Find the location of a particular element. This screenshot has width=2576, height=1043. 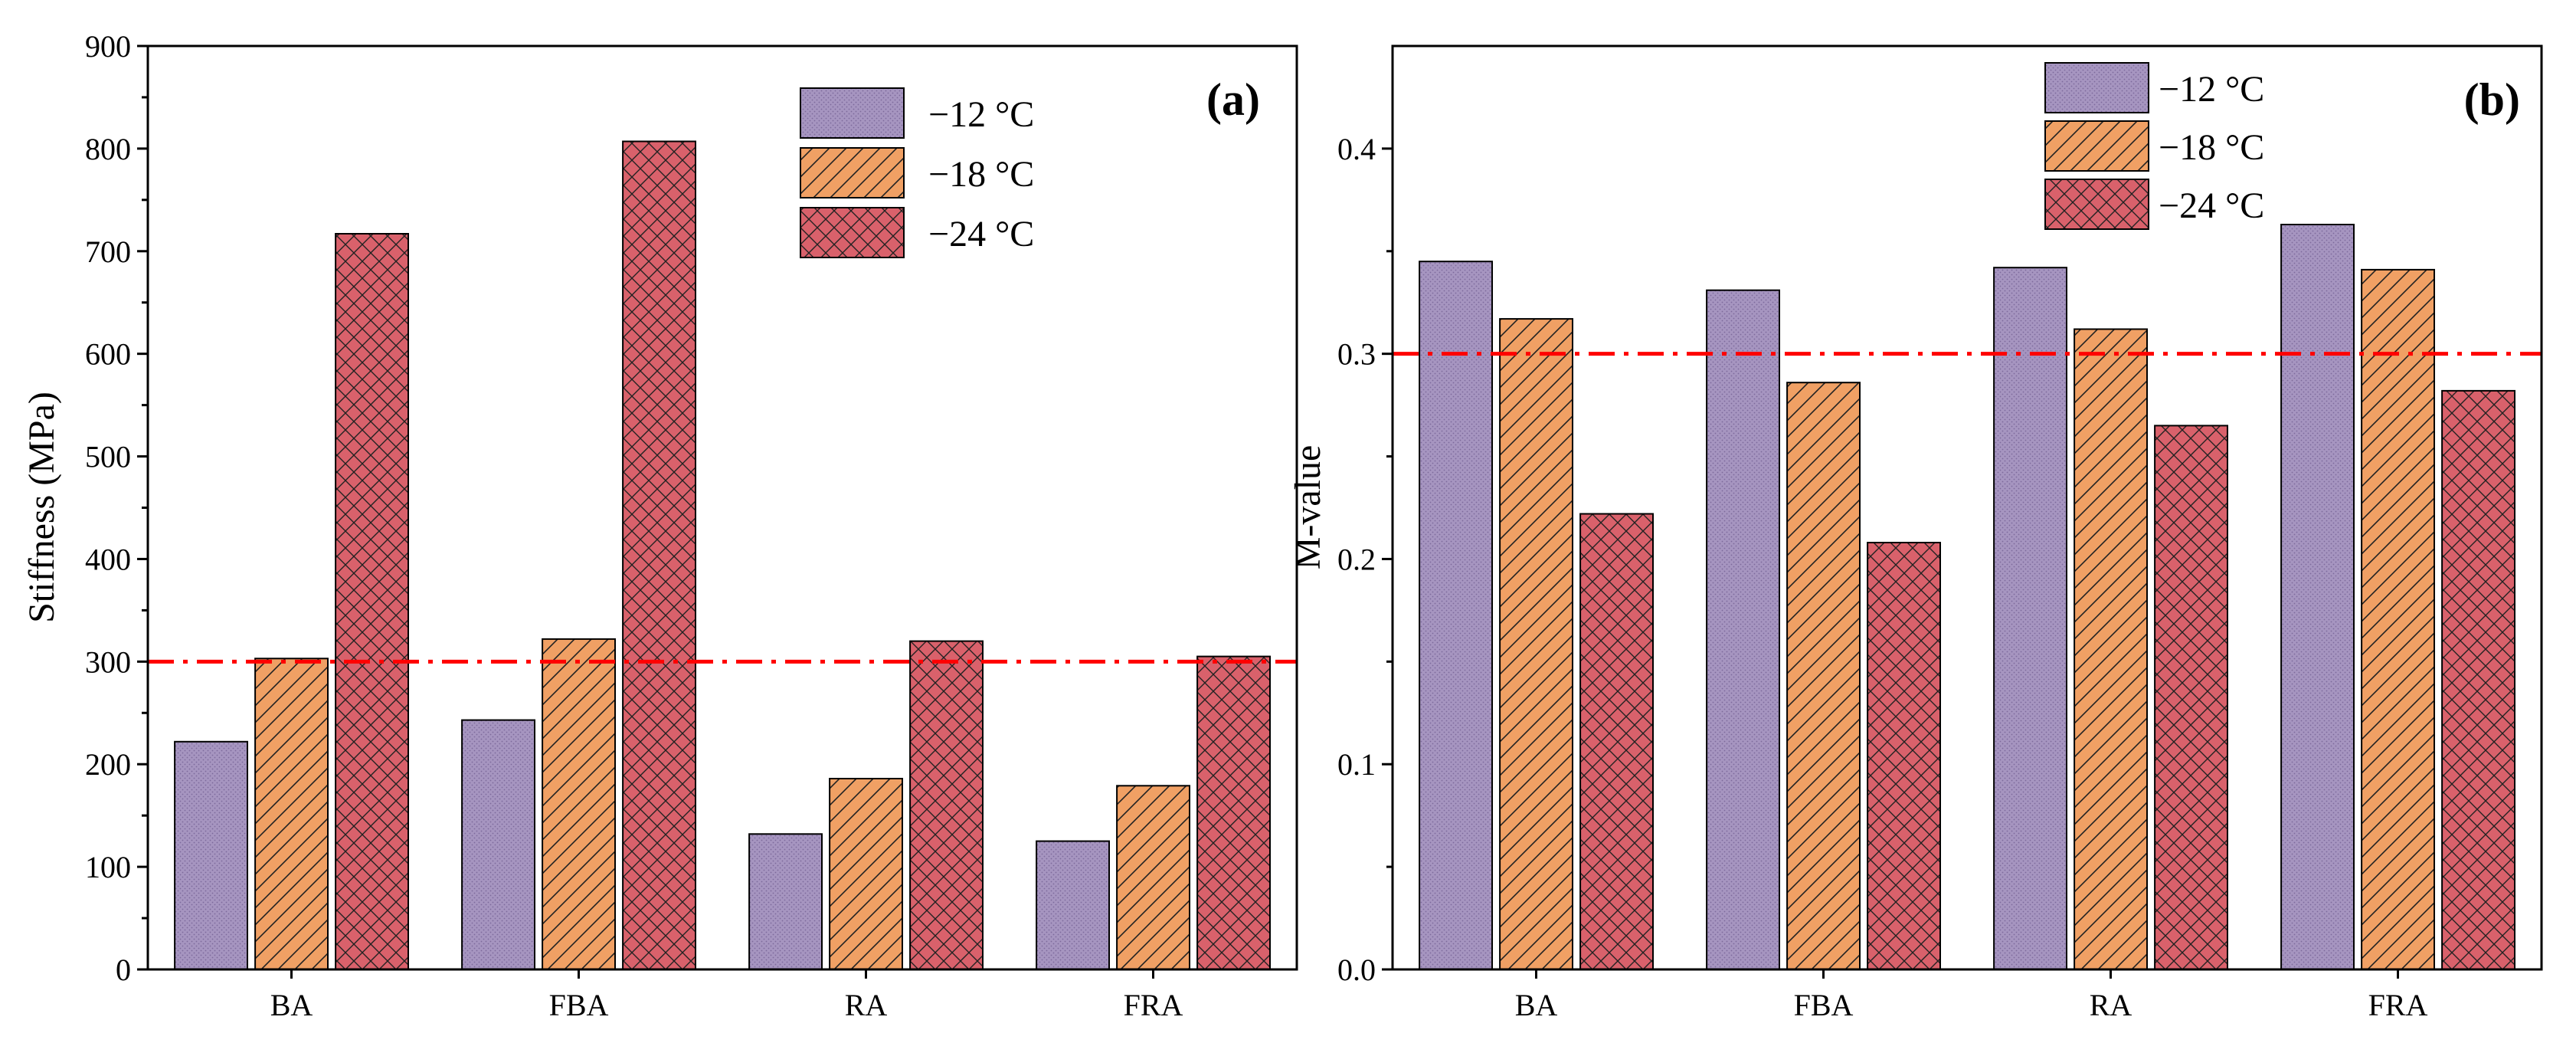

panel-b-category-label: BA is located at coordinates (1536, 1005).